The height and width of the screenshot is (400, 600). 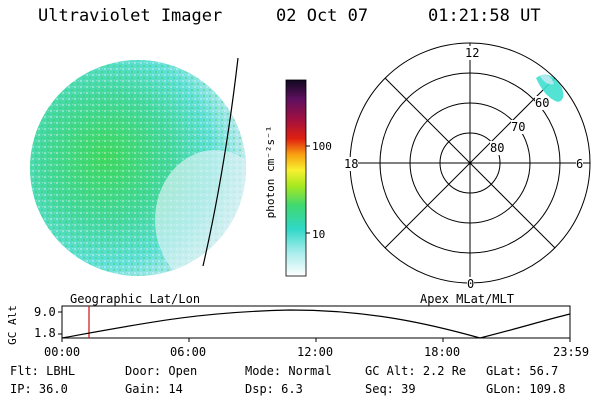 I want to click on aurora-patch, so click(x=550, y=88).